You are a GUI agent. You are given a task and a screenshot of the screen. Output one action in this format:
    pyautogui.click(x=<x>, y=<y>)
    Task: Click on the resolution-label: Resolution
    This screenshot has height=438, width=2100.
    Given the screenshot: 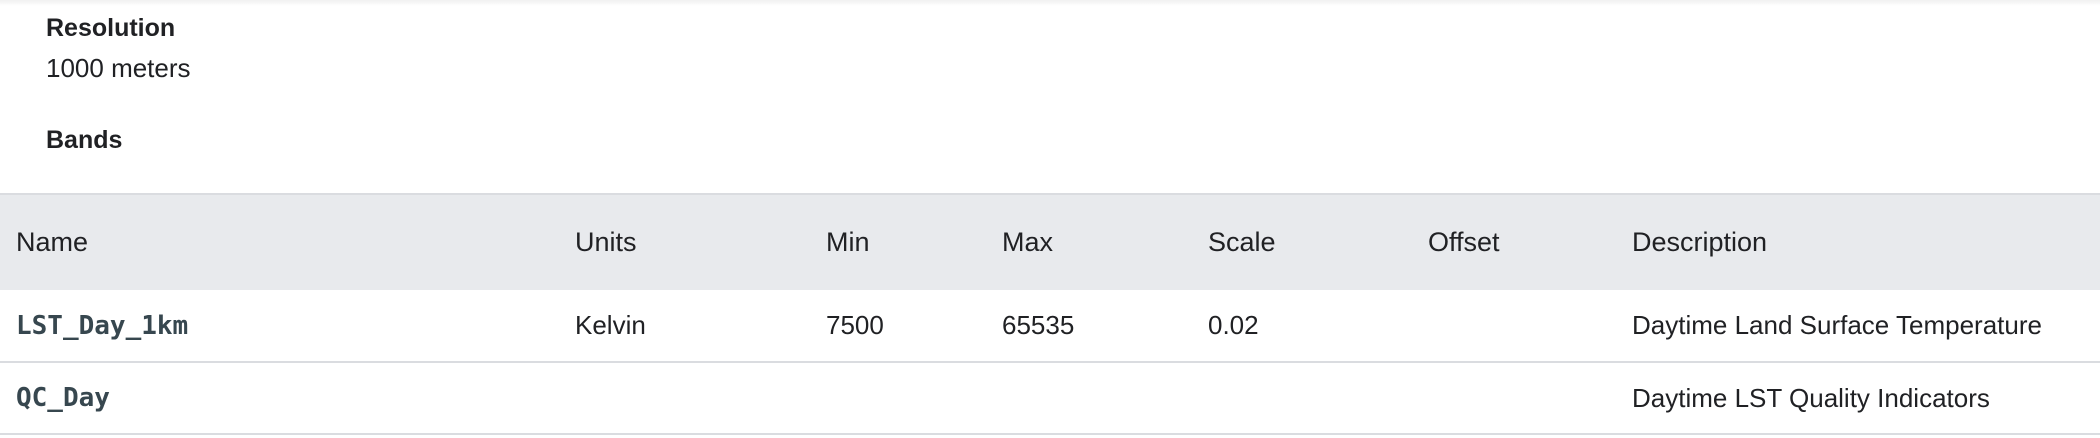 What is the action you would take?
    pyautogui.click(x=111, y=28)
    